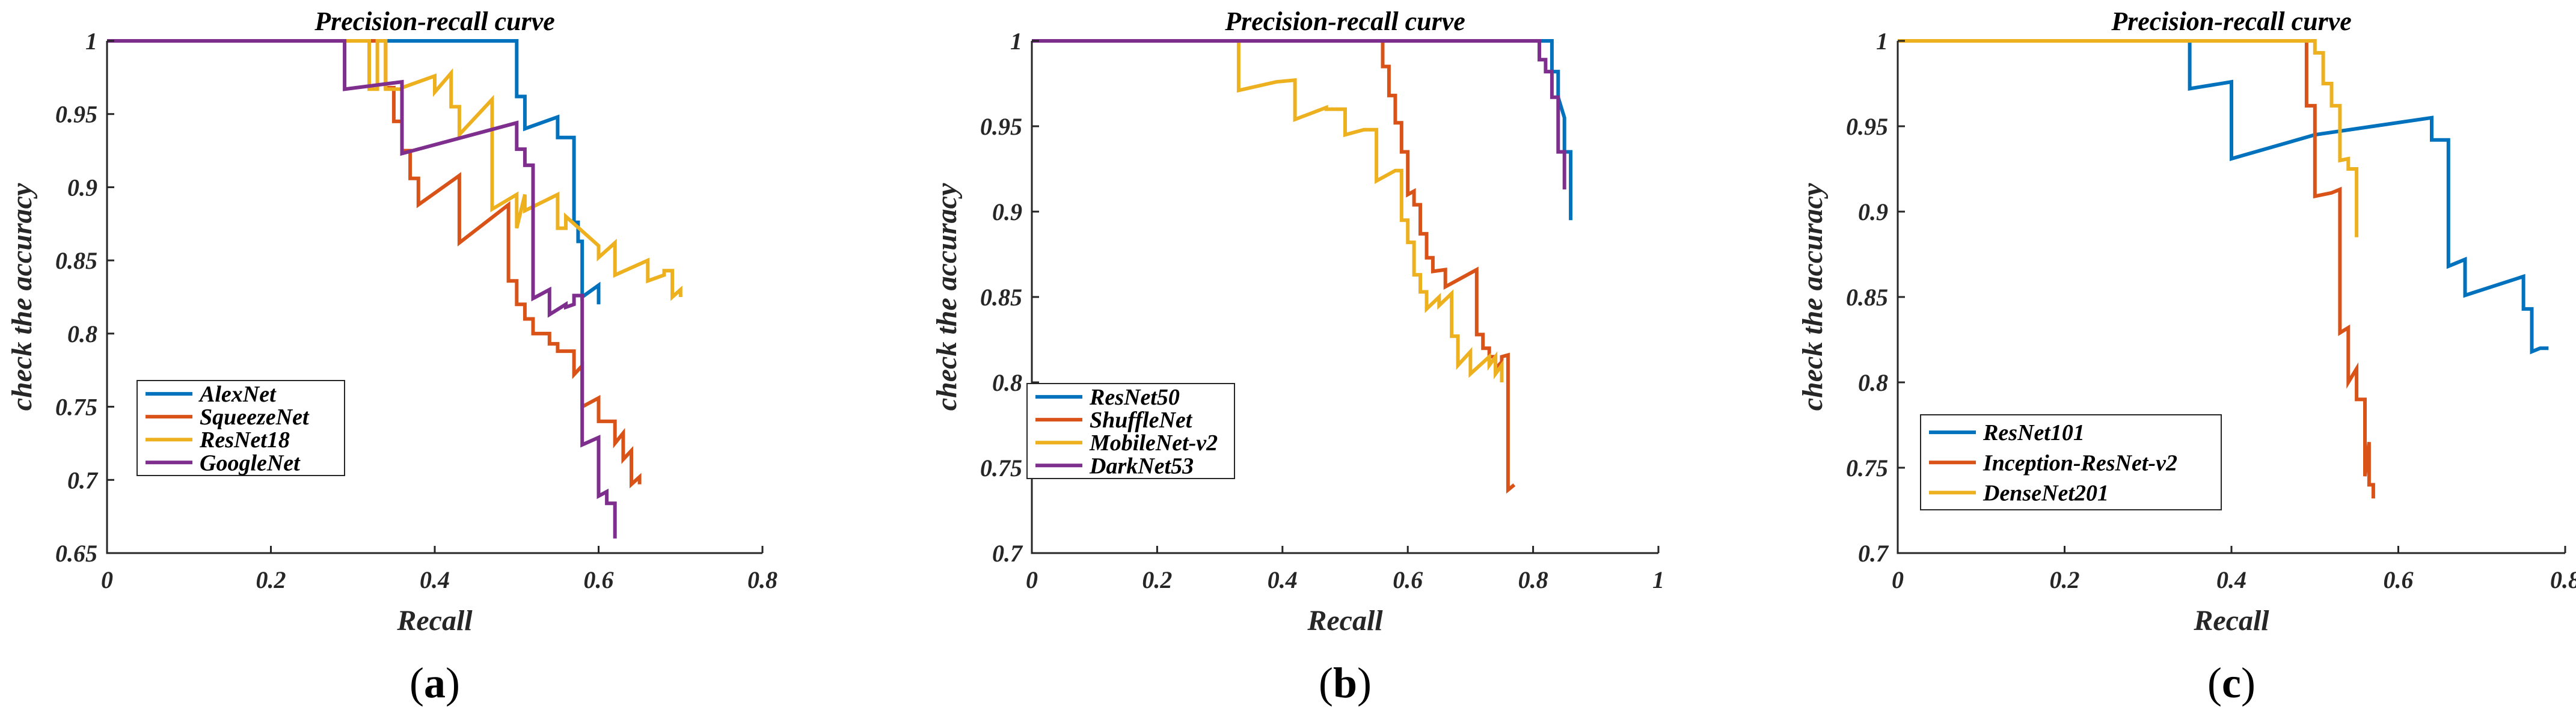 The height and width of the screenshot is (719, 2576). I want to click on legend-label: SqueezeNet, so click(255, 417).